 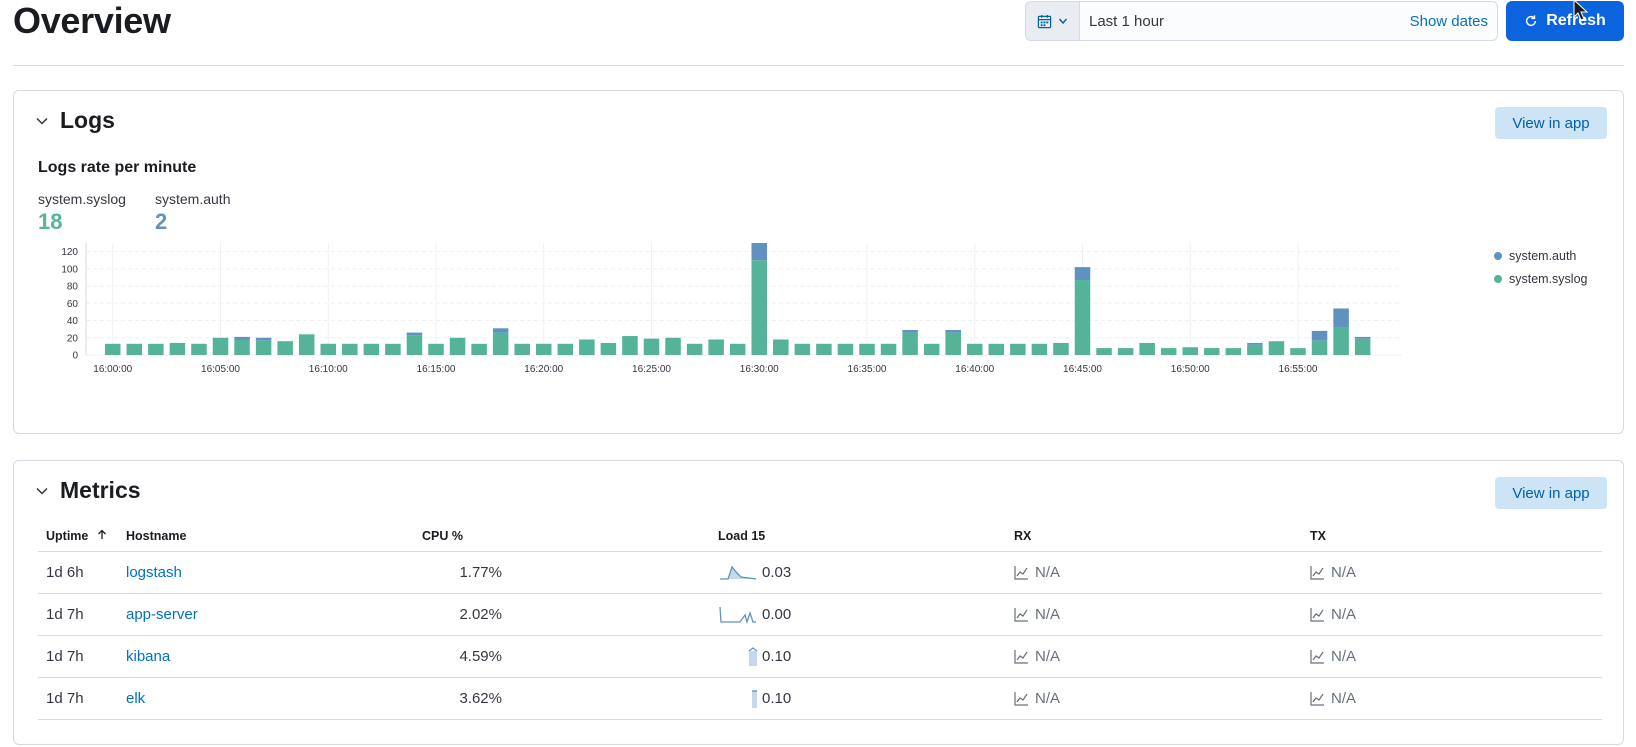 What do you see at coordinates (562, 656) in the screenshot?
I see `cpu-cell: 4.59%` at bounding box center [562, 656].